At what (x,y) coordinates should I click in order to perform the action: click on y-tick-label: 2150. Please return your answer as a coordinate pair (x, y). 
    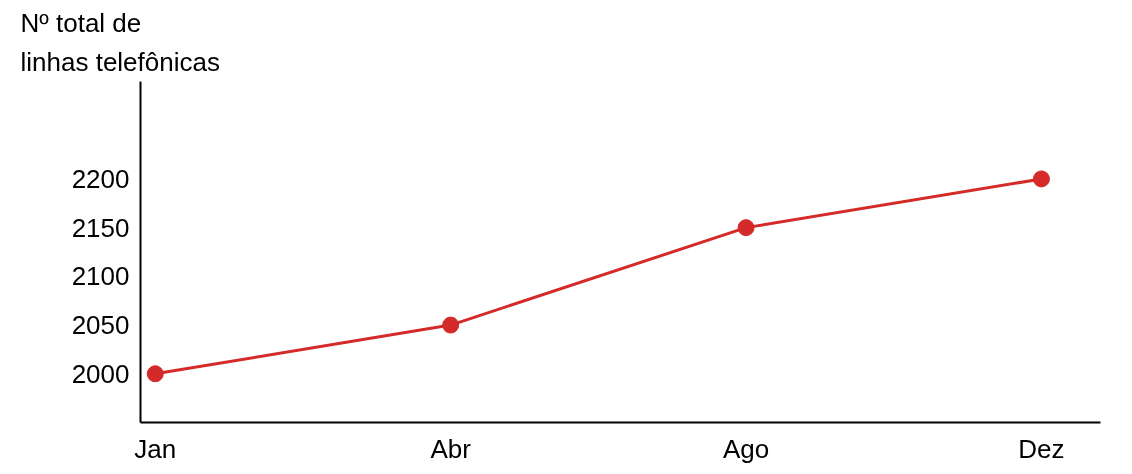
    Looking at the image, I should click on (100, 227).